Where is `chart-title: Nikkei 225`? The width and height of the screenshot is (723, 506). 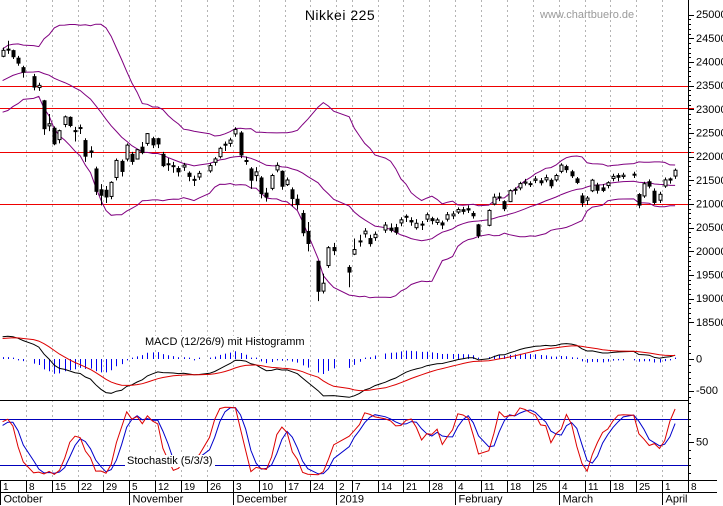
chart-title: Nikkei 225 is located at coordinates (340, 15).